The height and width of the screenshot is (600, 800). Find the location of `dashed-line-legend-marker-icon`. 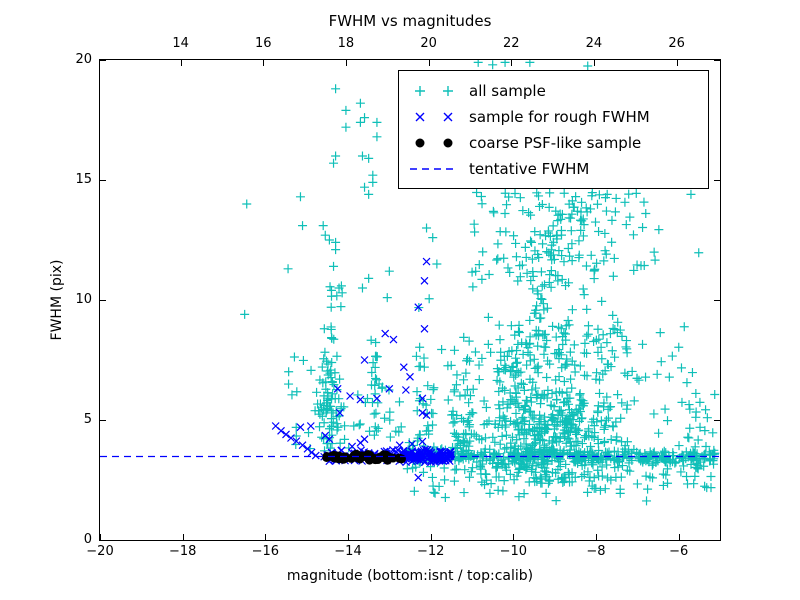

dashed-line-legend-marker-icon is located at coordinates (434, 169).